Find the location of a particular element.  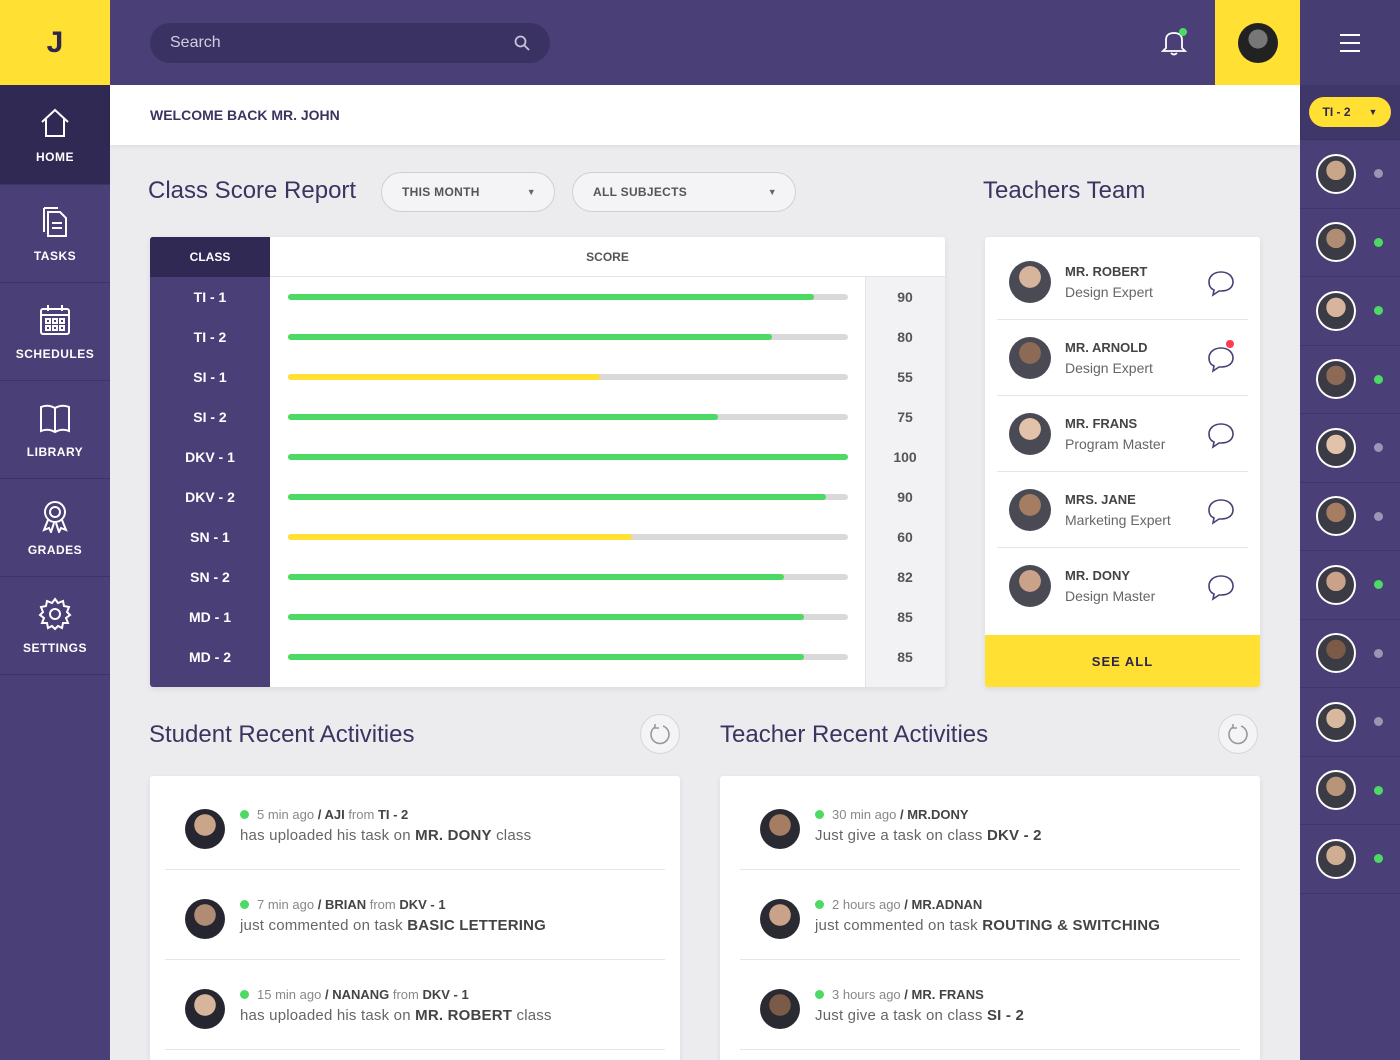

activity-action: just commented on task is located at coordinates (324, 925).